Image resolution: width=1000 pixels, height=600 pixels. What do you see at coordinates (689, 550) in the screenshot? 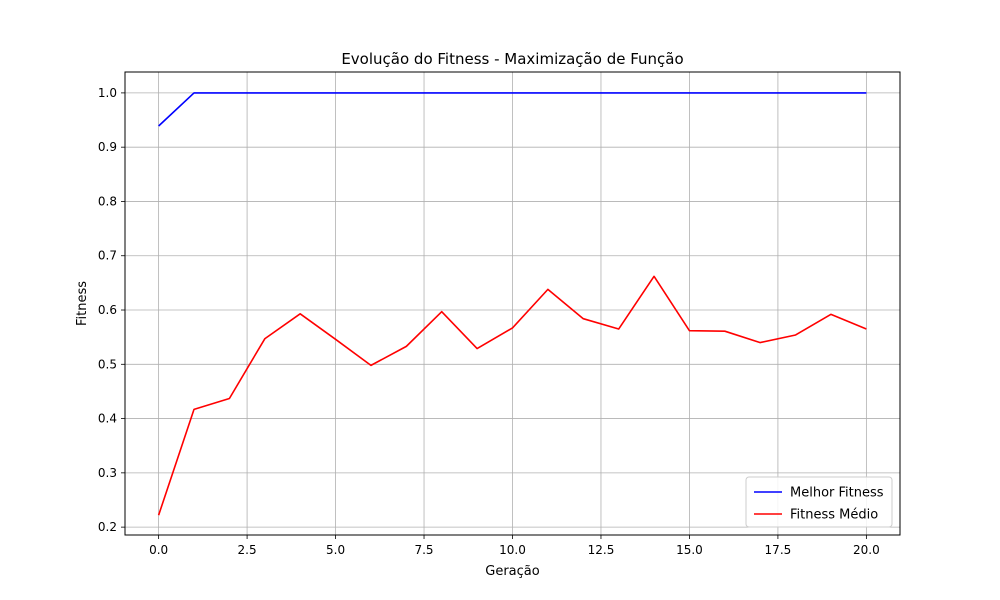
I see `x-tick-label: 15.0` at bounding box center [689, 550].